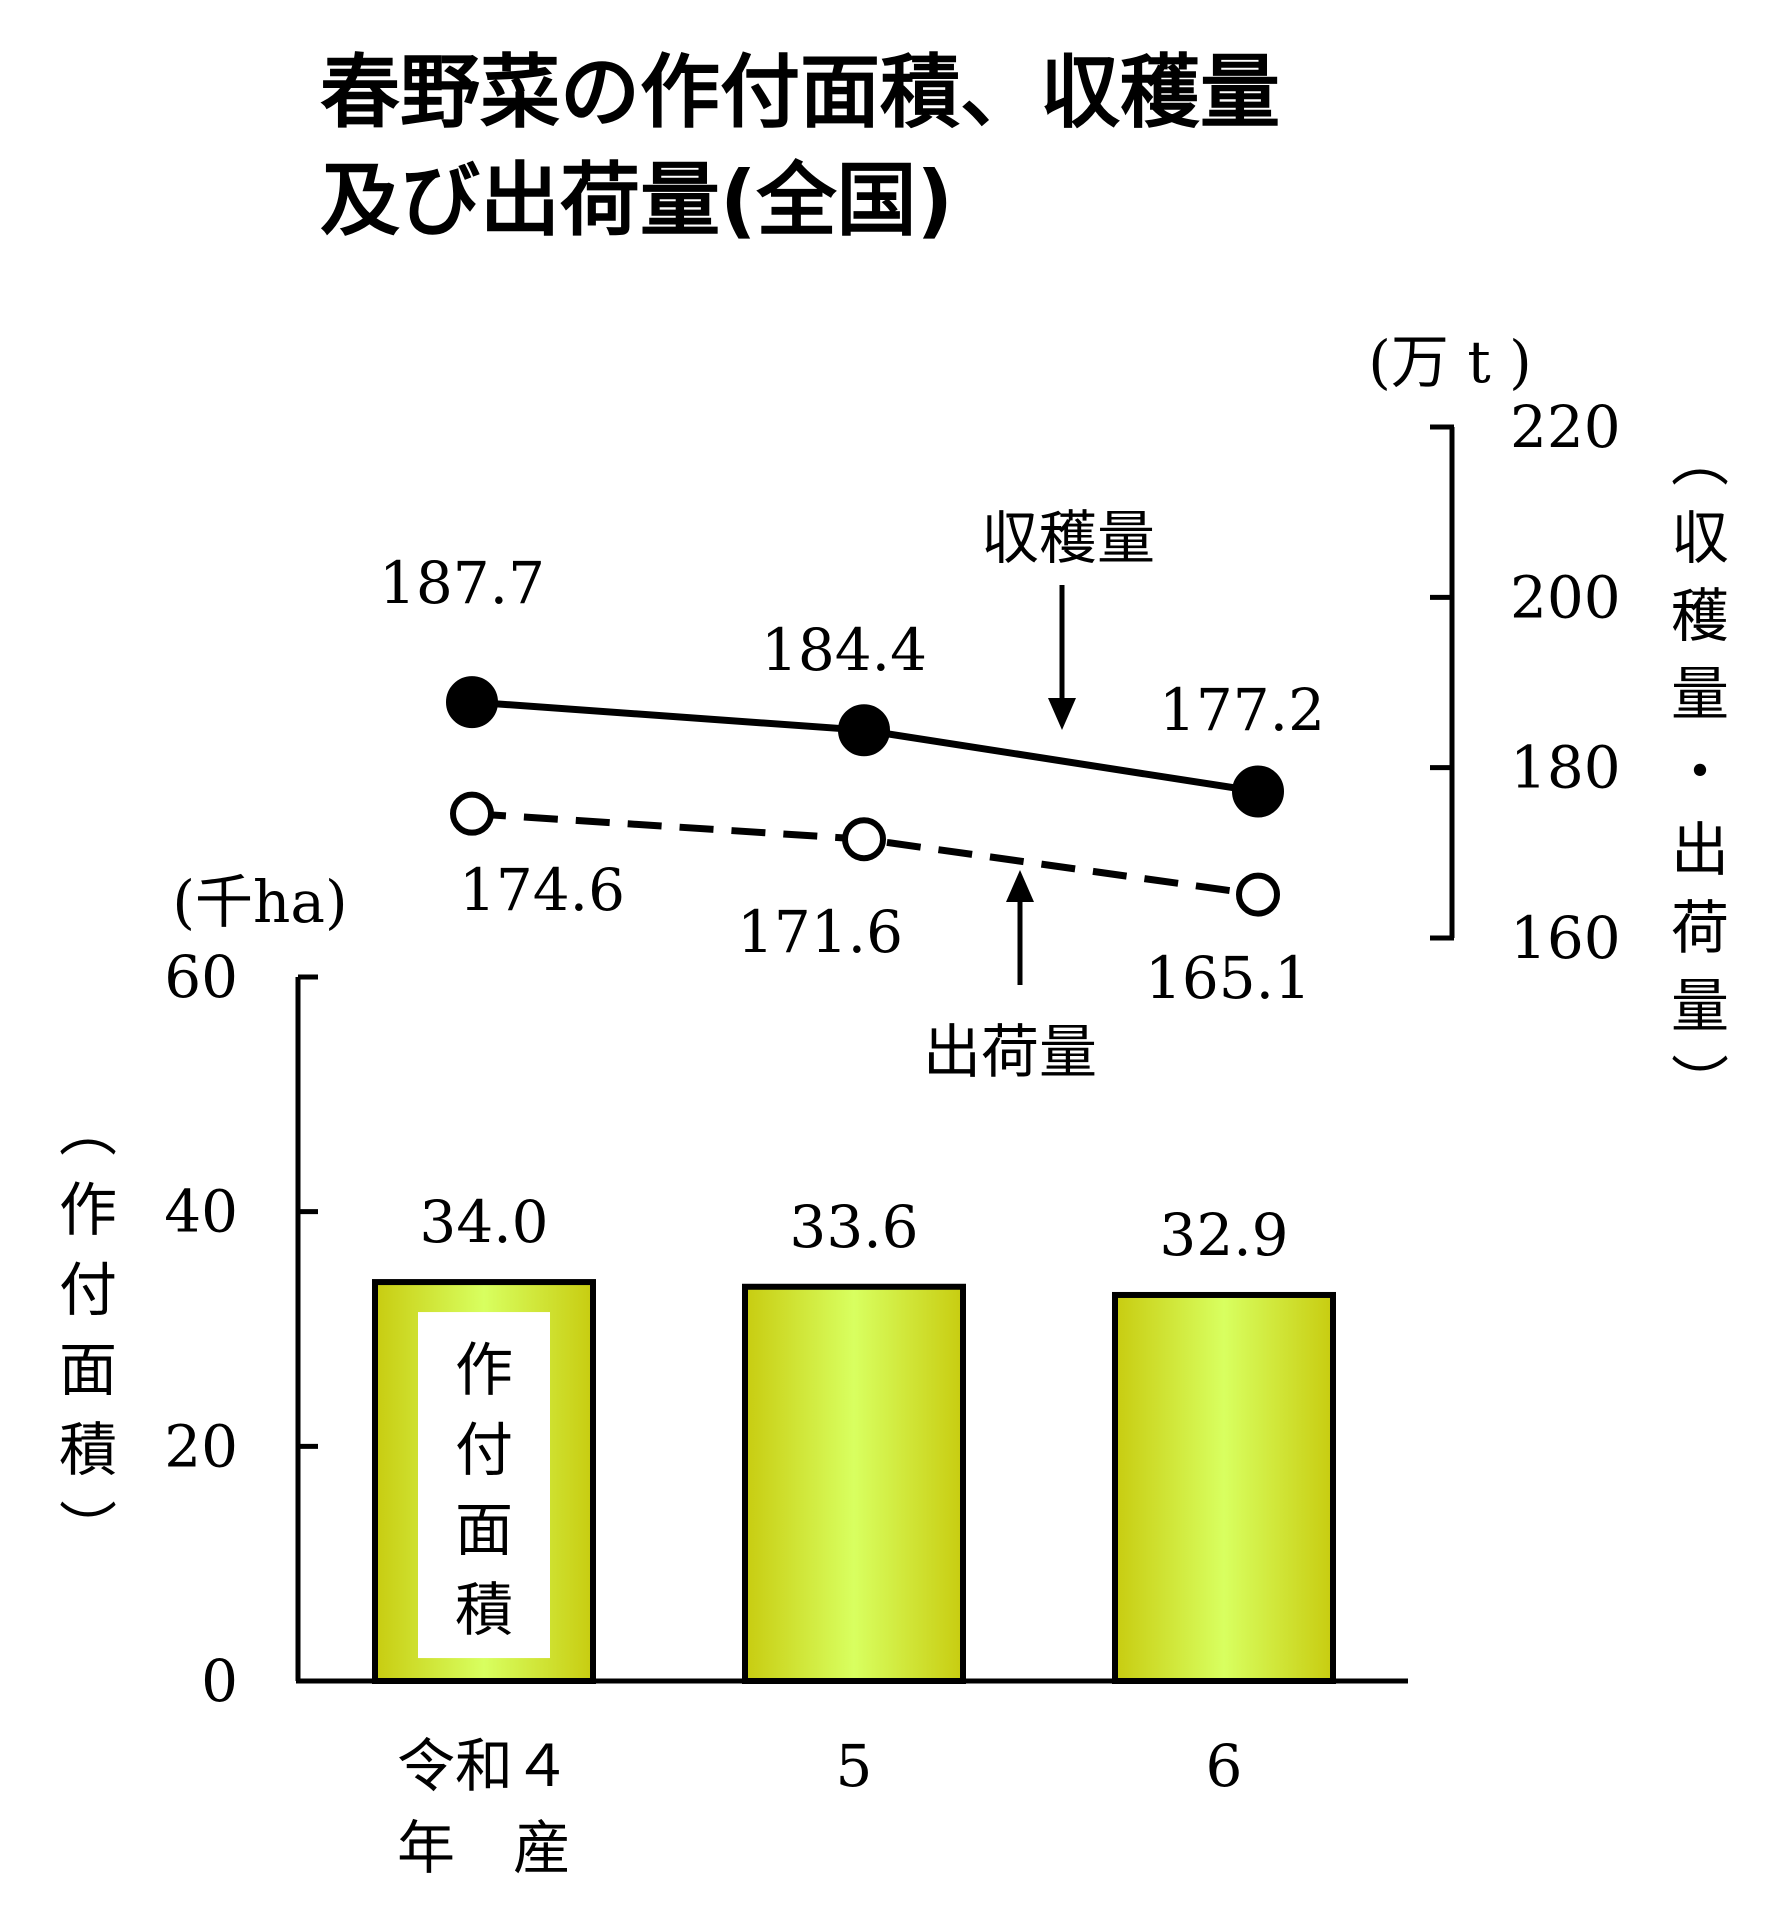 The height and width of the screenshot is (1915, 1780). Describe the element at coordinates (542, 890) in the screenshot. I see `shipment-value-label: 174.6` at that location.